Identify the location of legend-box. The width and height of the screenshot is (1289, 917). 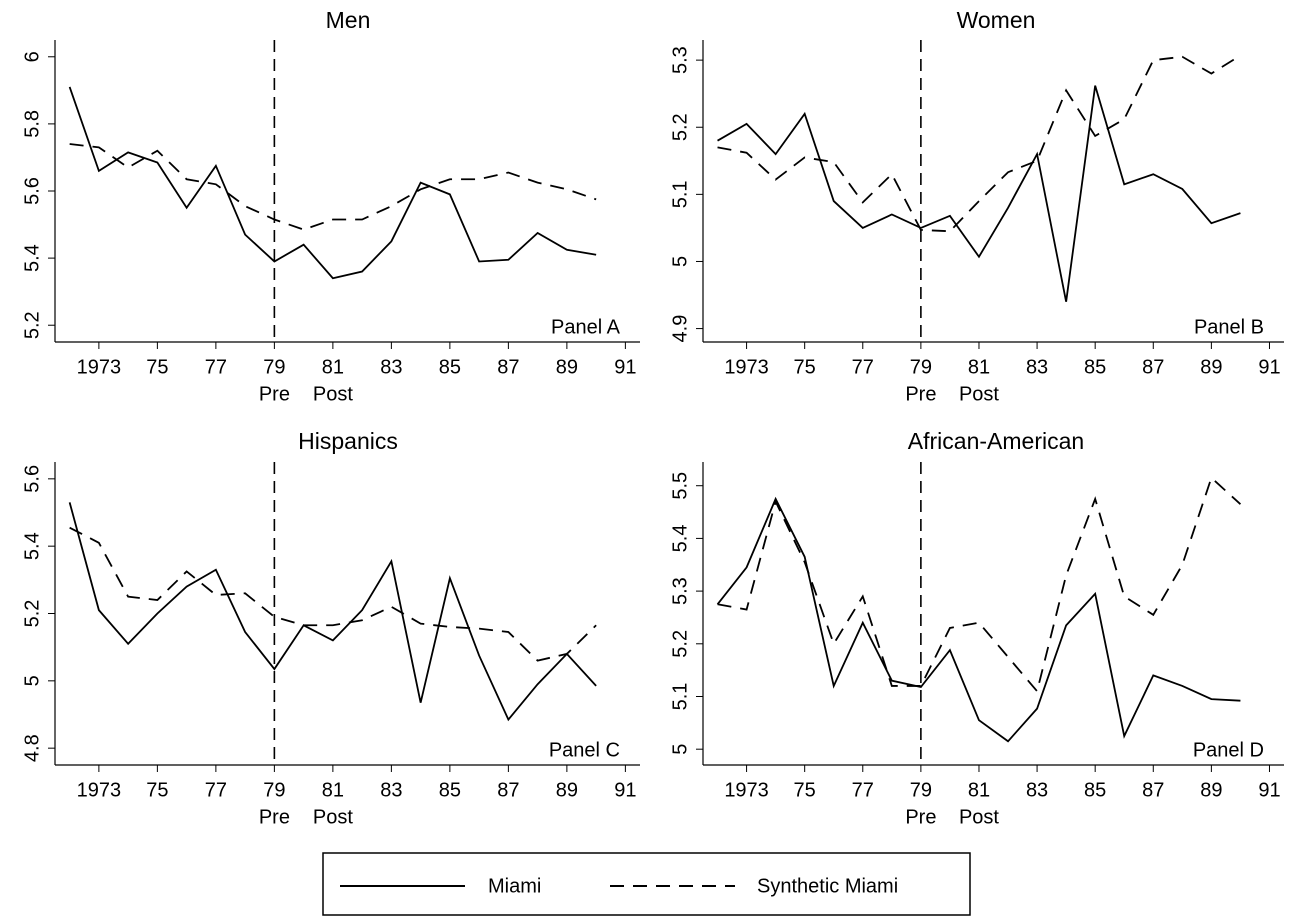
(646, 884).